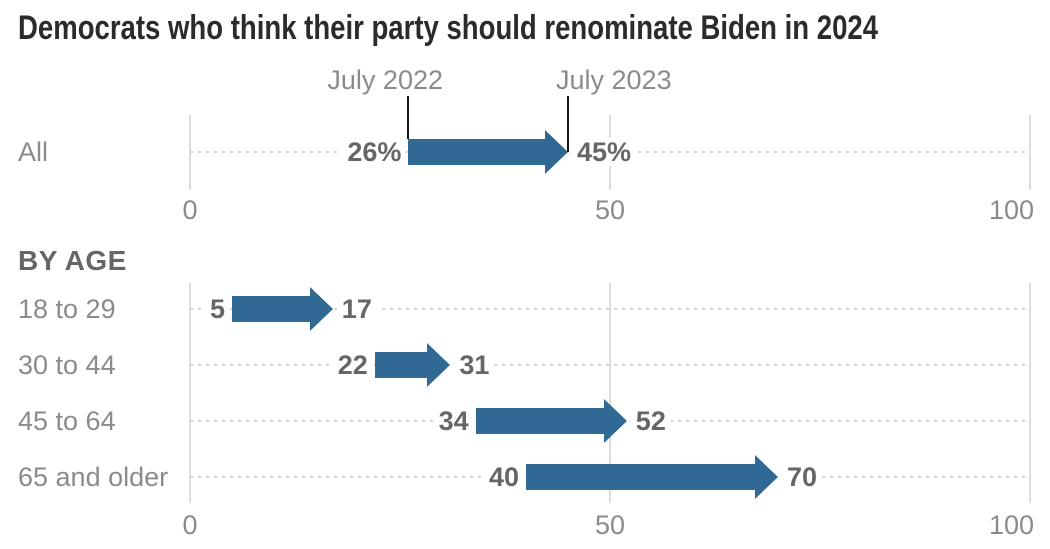  What do you see at coordinates (408, 117) in the screenshot?
I see `legend-tick-july-2022` at bounding box center [408, 117].